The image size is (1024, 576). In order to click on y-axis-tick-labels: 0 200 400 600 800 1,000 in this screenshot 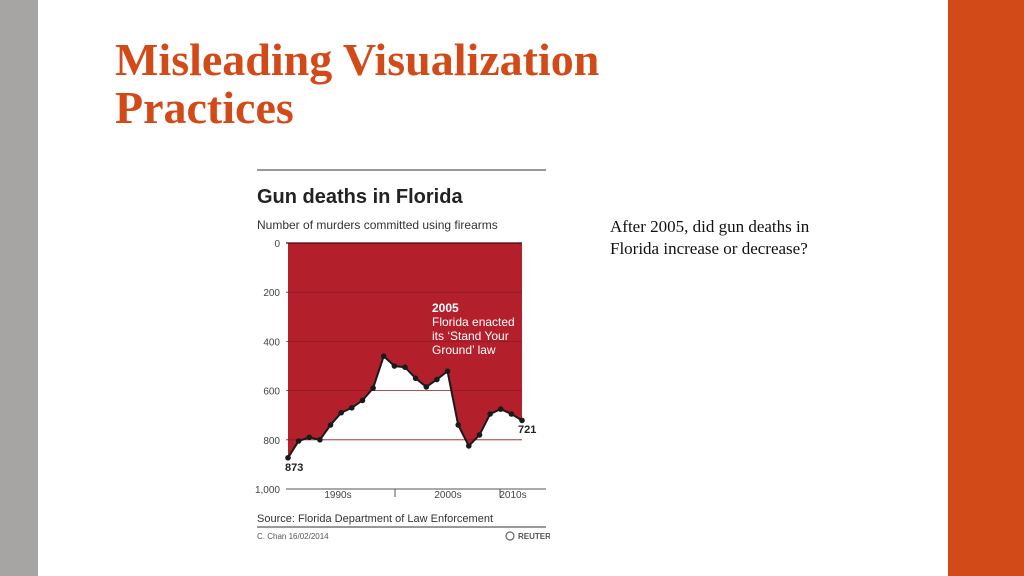, I will do `click(267, 367)`.